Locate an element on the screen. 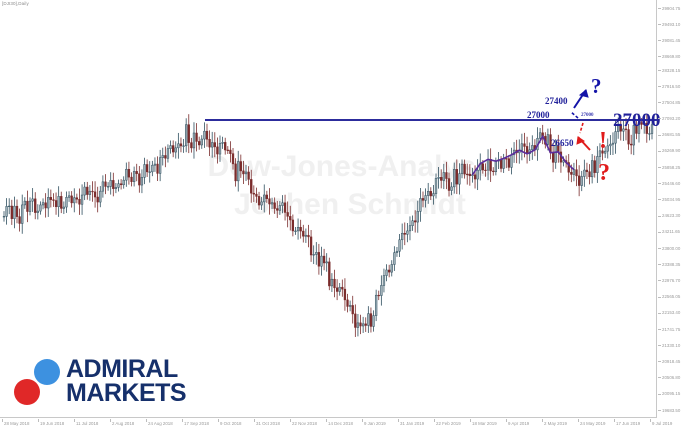 The width and height of the screenshot is (700, 434). price-axis-tick: 21330.10 is located at coordinates (669, 345).